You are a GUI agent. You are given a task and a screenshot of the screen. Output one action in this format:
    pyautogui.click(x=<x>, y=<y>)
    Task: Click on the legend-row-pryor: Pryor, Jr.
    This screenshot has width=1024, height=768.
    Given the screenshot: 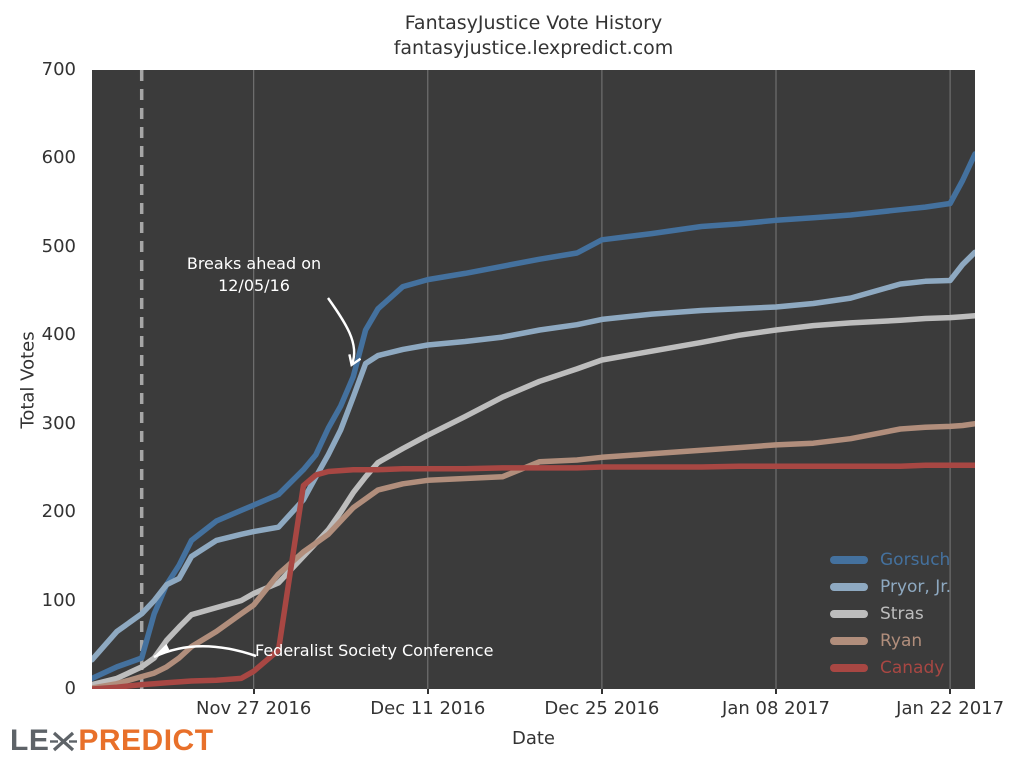 What is the action you would take?
    pyautogui.click(x=890, y=586)
    